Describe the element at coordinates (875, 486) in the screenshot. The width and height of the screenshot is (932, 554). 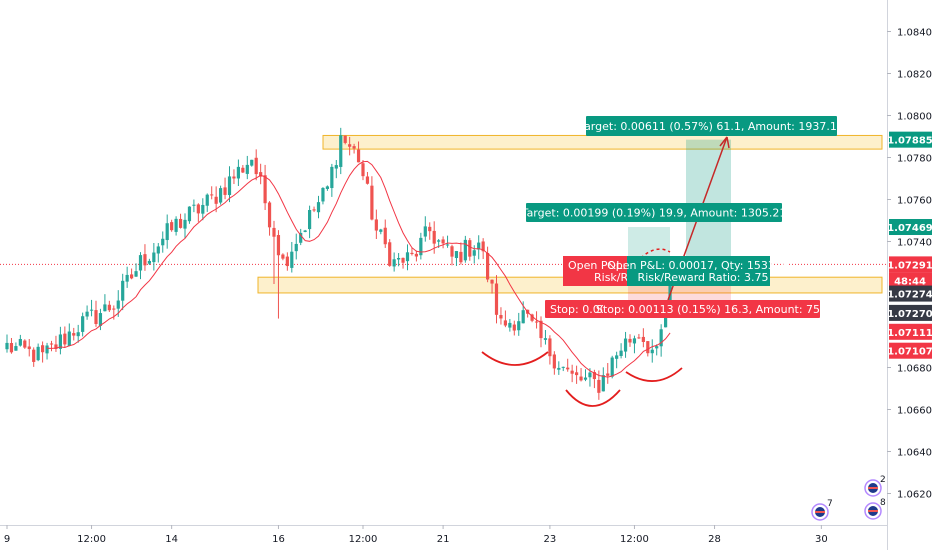
I see `event-badge: 2` at that location.